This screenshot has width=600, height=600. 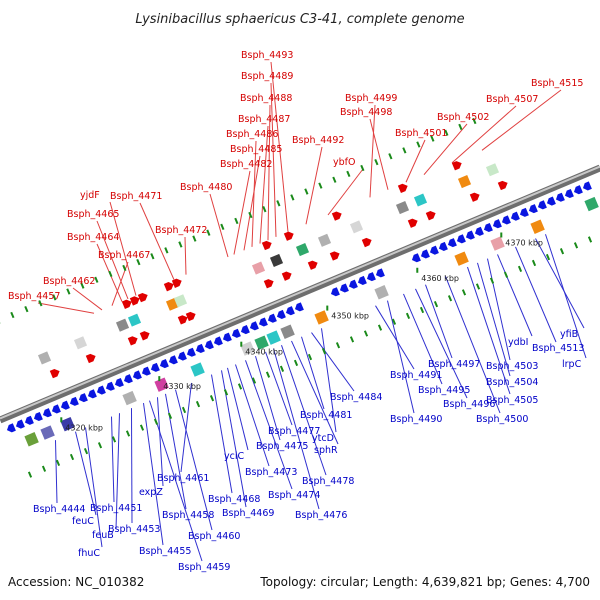 What do you see at coordinates (134, 529) in the screenshot?
I see `gene-label-lower: Bsph_4453` at bounding box center [134, 529].